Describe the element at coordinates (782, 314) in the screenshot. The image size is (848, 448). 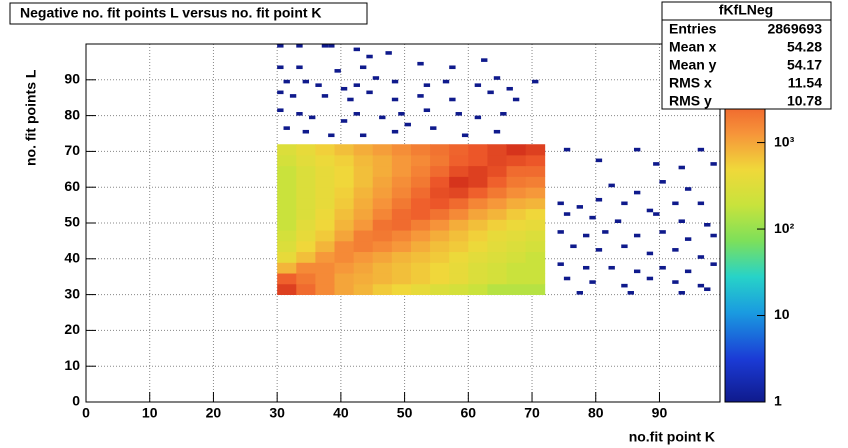
I see `z-tick-label: 10` at that location.